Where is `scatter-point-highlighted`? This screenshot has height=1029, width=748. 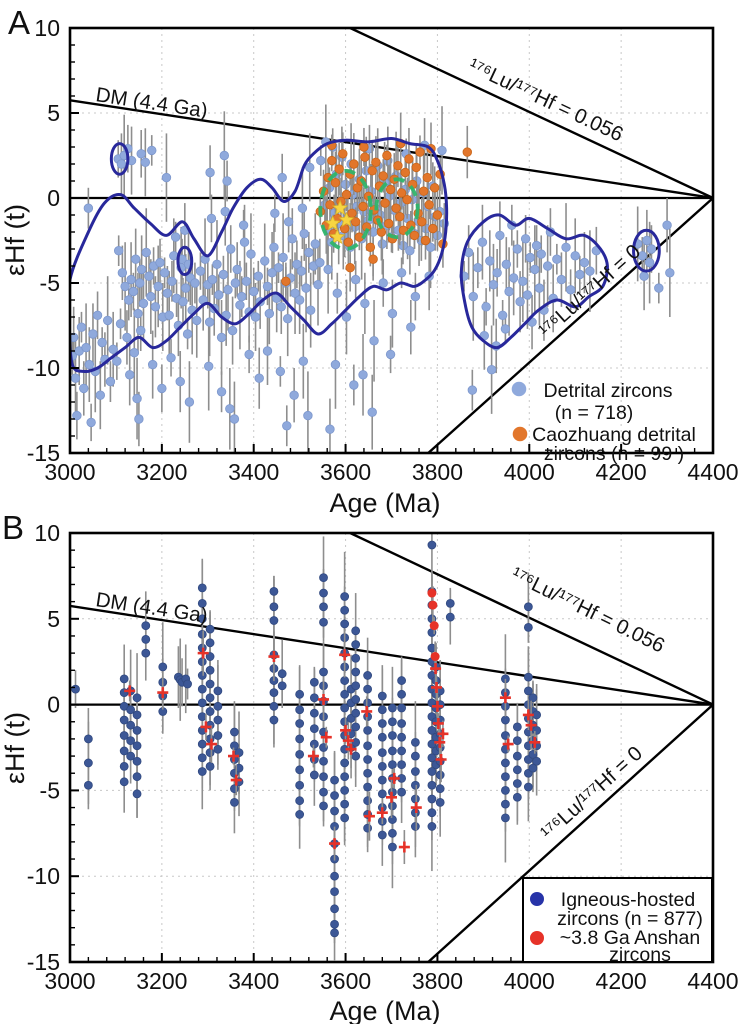 scatter-point-highlighted is located at coordinates (346, 219).